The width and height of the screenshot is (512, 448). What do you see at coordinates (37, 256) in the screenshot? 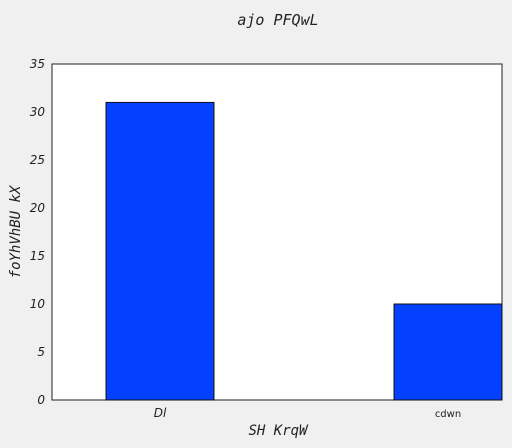
I see `y-tick-label-15: 15` at bounding box center [37, 256].